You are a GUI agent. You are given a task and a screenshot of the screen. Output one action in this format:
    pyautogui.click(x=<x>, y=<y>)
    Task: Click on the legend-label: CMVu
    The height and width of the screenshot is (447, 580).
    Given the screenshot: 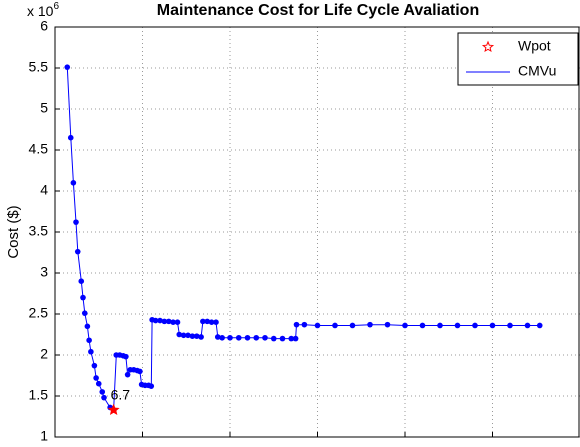 What is the action you would take?
    pyautogui.click(x=537, y=71)
    